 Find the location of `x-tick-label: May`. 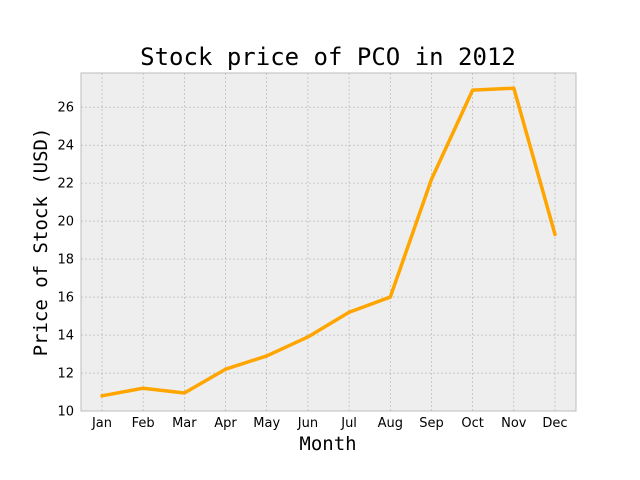

x-tick-label: May is located at coordinates (266, 423).